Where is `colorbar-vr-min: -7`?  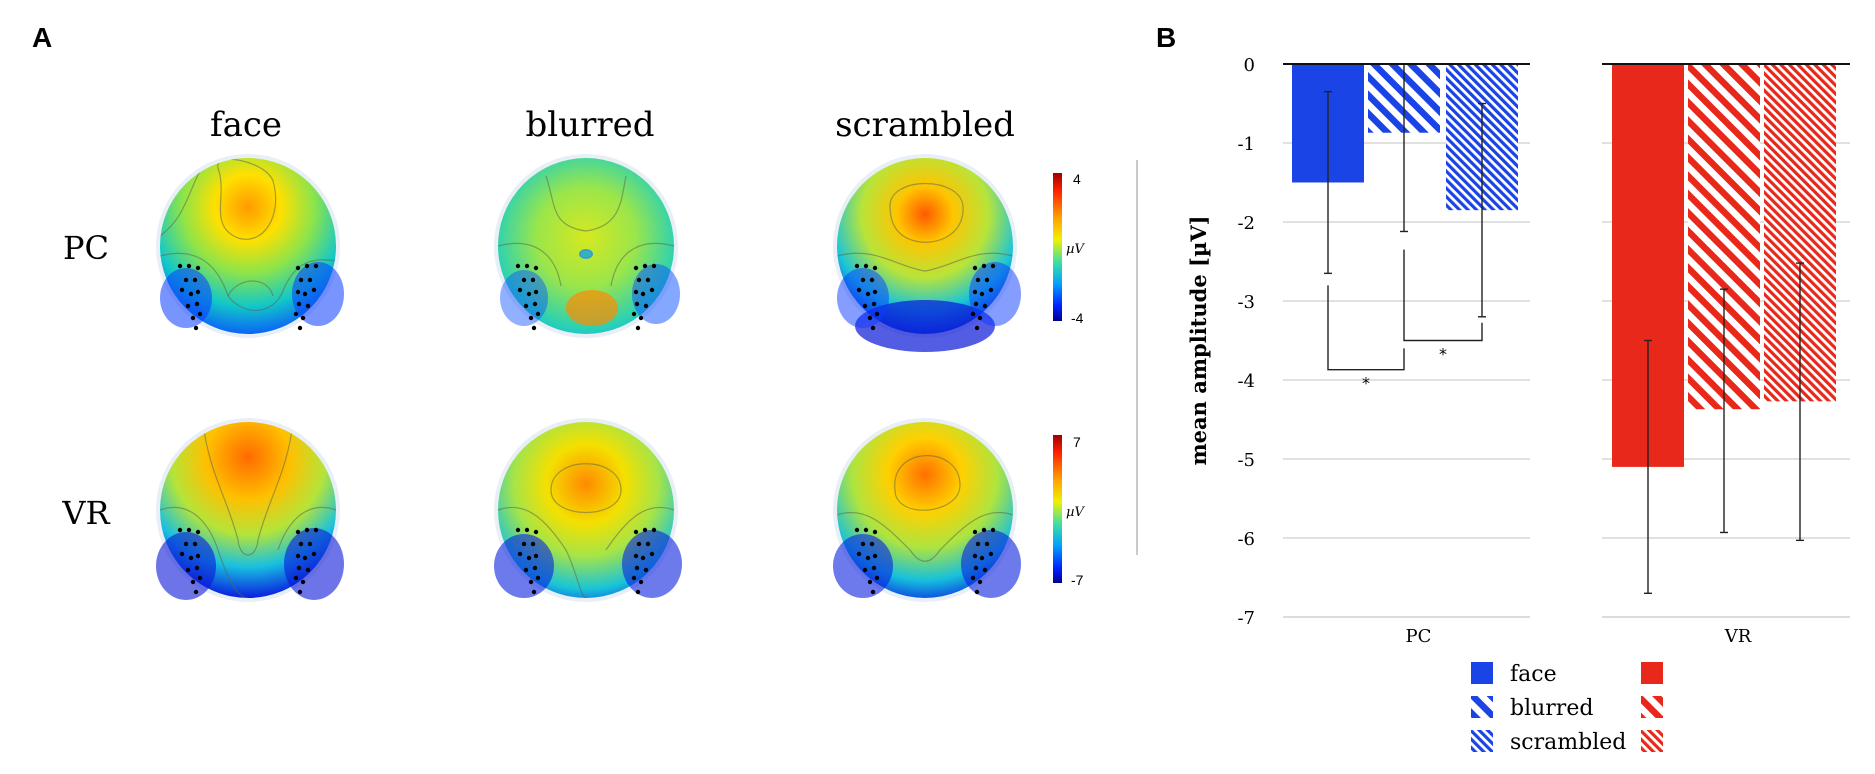
colorbar-vr-min: -7 is located at coordinates (1077, 580).